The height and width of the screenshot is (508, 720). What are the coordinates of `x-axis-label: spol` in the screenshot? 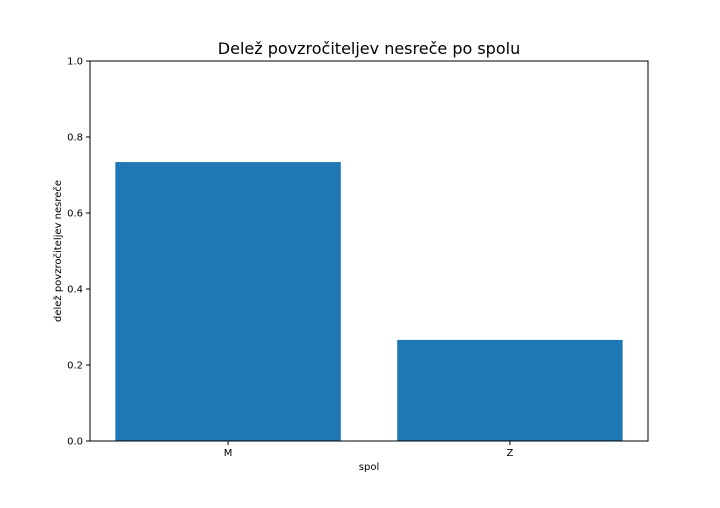 It's located at (369, 467).